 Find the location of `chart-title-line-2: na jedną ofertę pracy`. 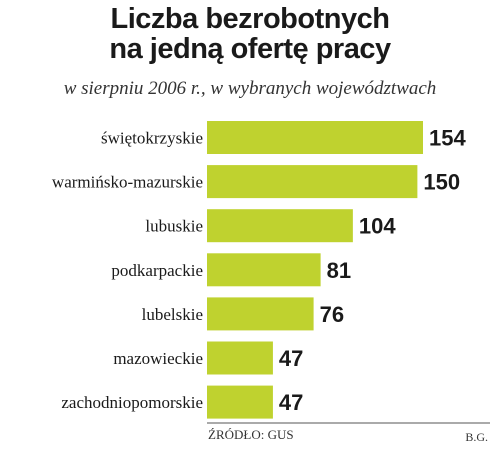

chart-title-line-2: na jedną ofertę pracy is located at coordinates (250, 49).